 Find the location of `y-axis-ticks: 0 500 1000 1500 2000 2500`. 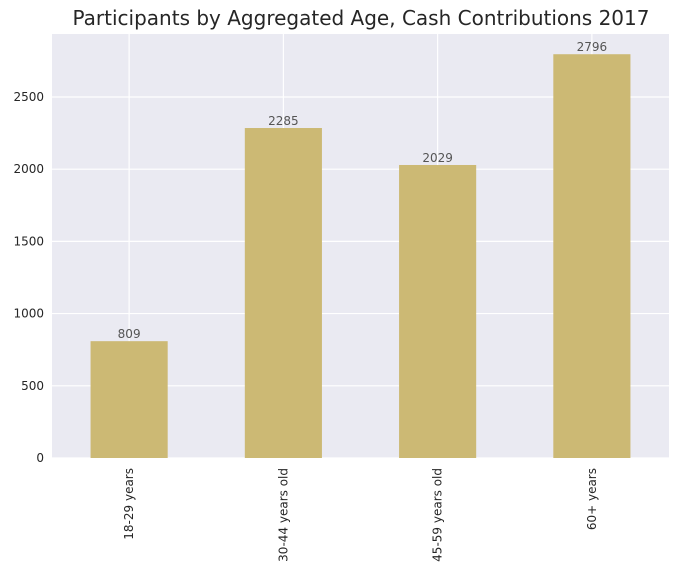

y-axis-ticks: 0 500 1000 1500 2000 2500 is located at coordinates (28, 277).